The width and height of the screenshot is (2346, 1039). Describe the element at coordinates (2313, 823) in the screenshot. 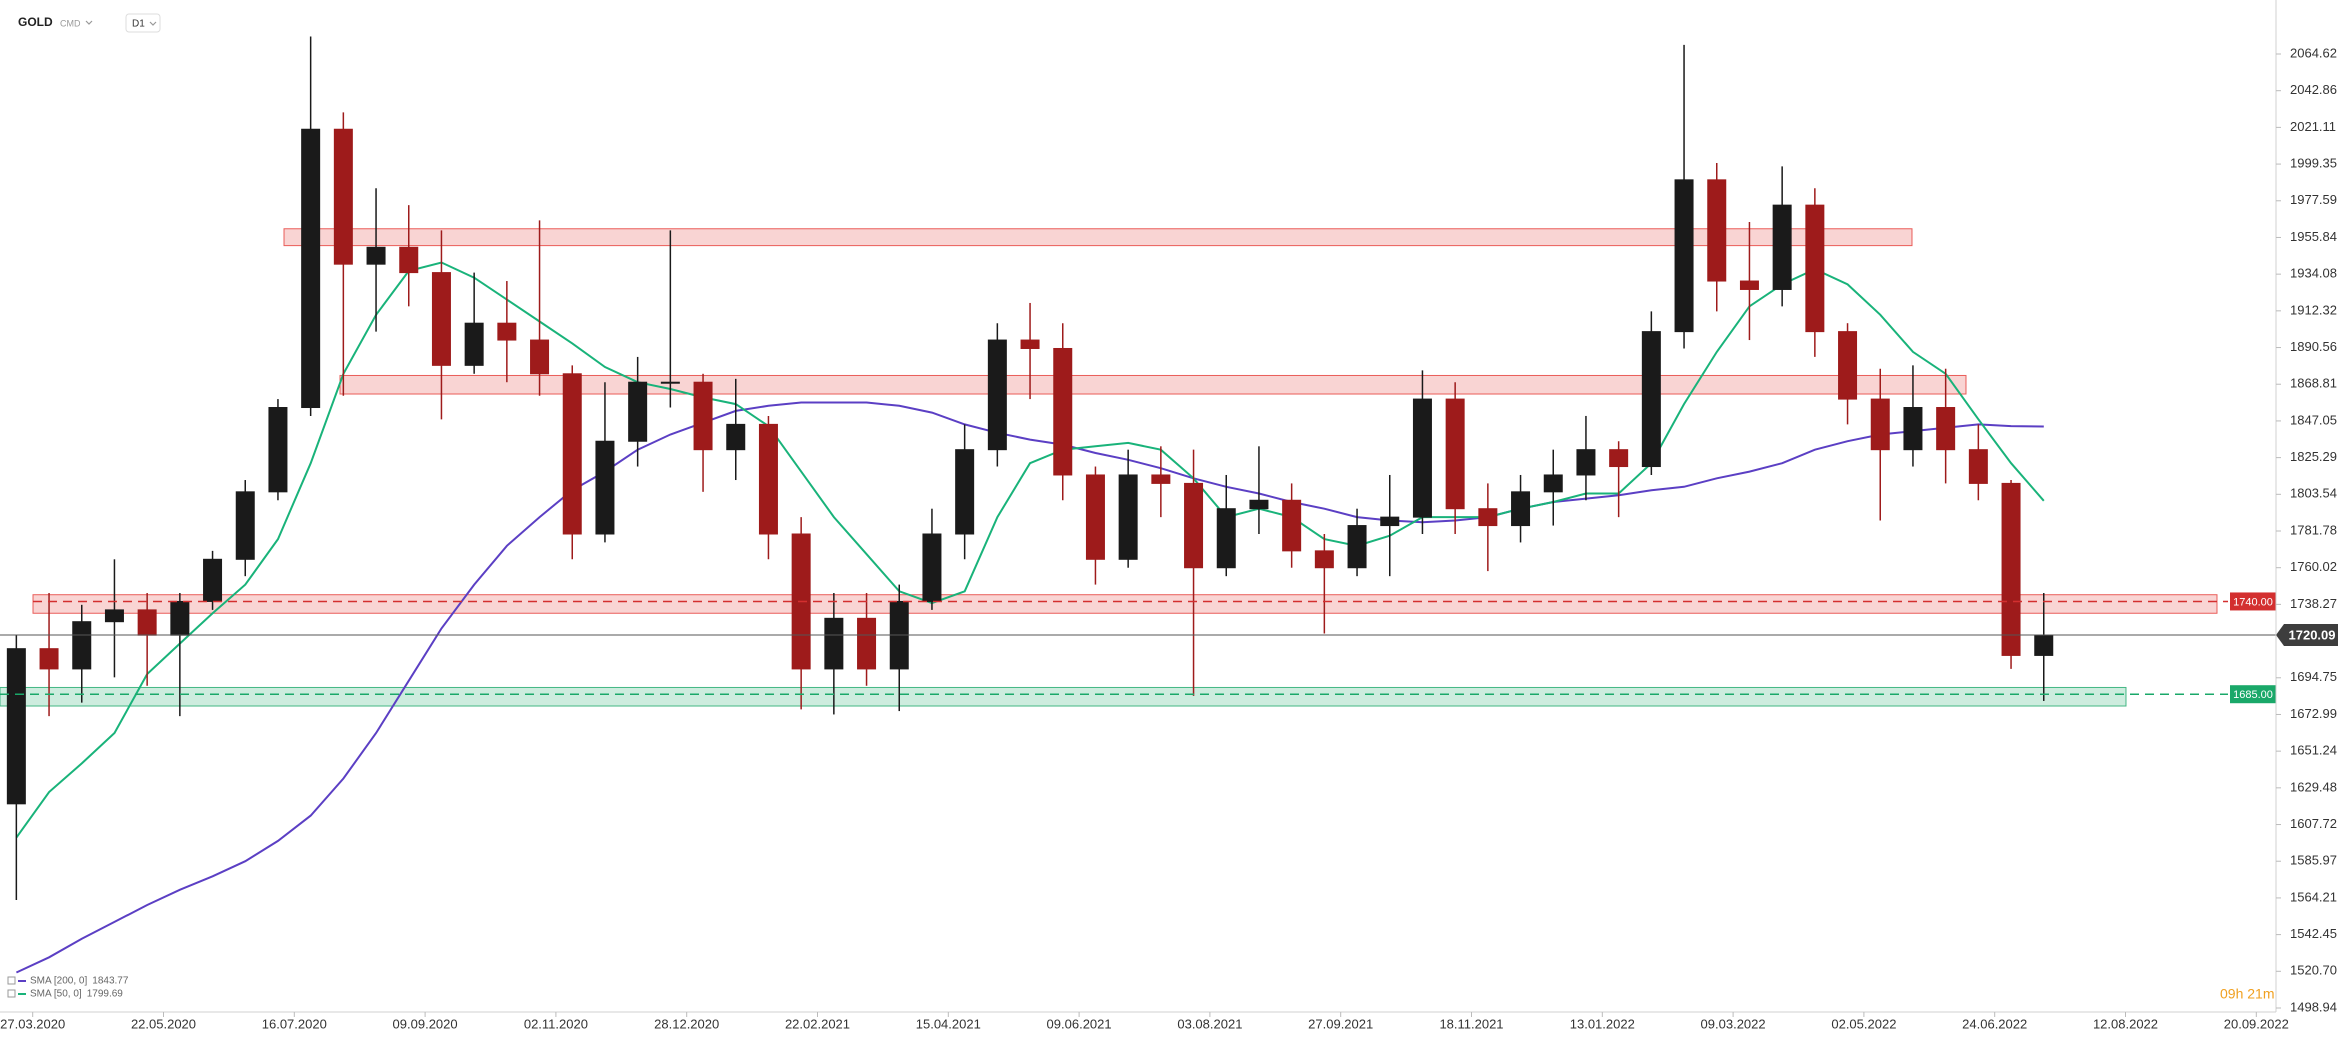

I see `y-tick-label: 1607.72` at that location.